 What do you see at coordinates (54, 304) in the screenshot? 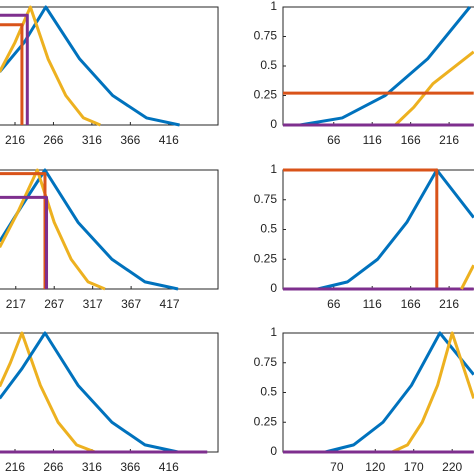
I see `x-tick-label: 267` at bounding box center [54, 304].